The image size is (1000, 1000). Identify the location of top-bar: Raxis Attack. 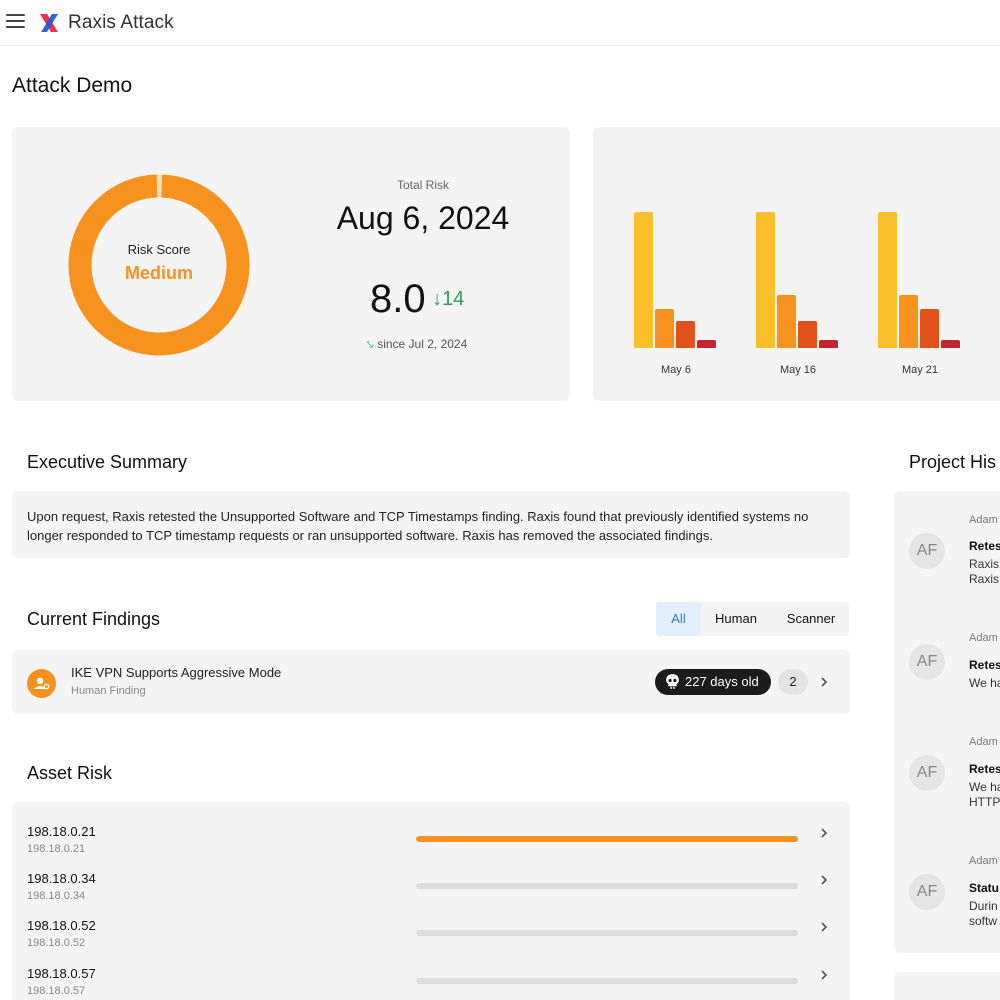
(500, 23).